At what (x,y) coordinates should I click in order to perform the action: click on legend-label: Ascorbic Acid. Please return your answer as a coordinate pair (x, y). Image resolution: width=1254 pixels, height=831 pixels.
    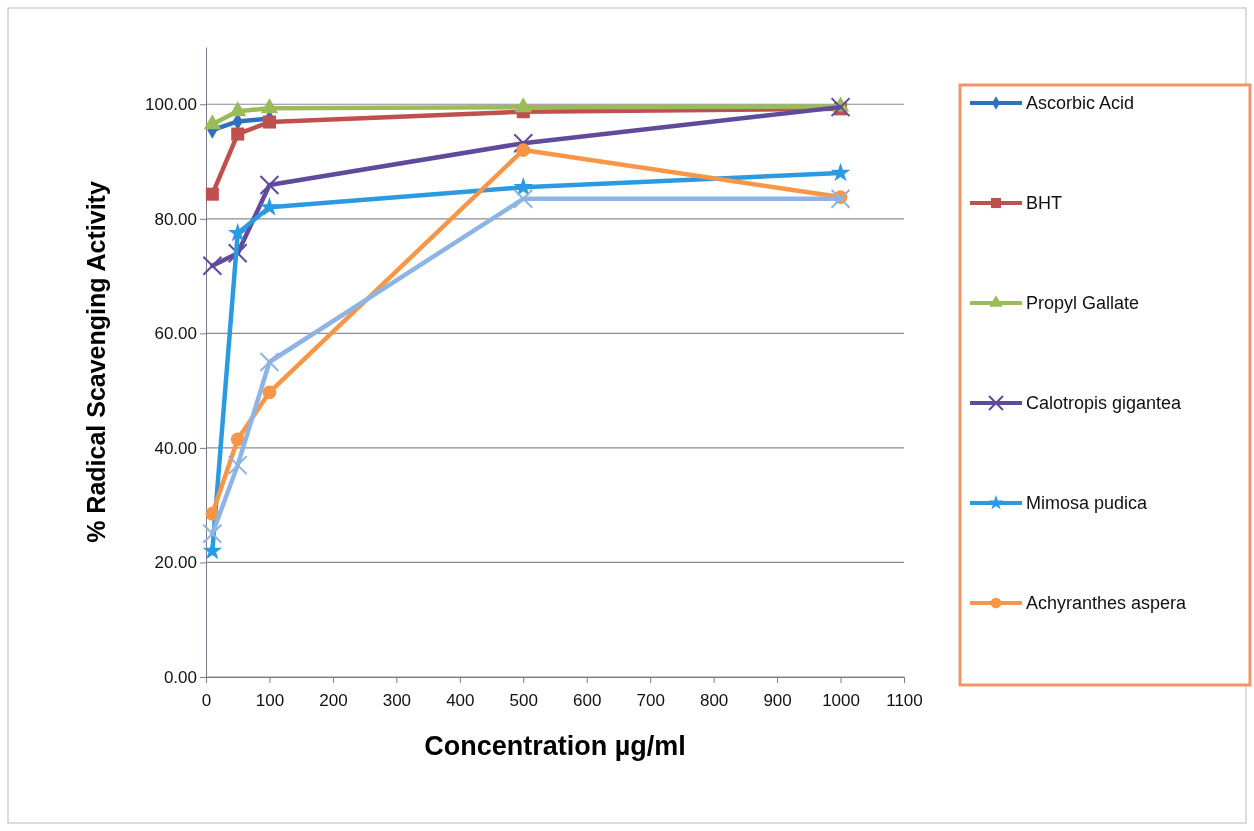
    Looking at the image, I should click on (1080, 103).